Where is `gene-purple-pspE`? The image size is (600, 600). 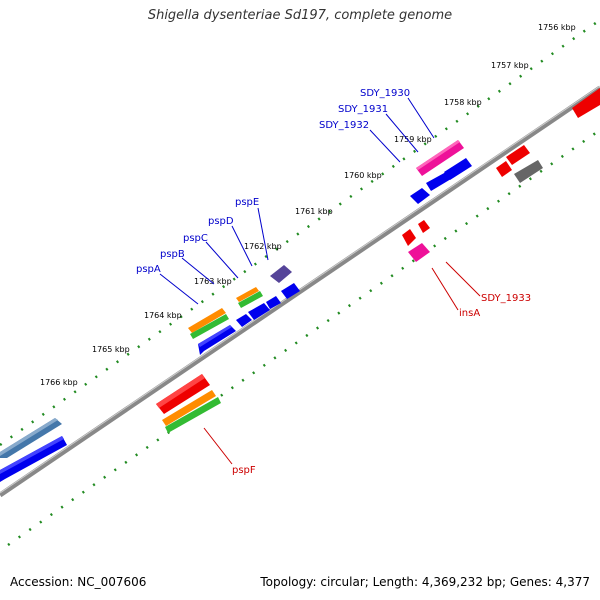 gene-purple-pspE is located at coordinates (281, 274).